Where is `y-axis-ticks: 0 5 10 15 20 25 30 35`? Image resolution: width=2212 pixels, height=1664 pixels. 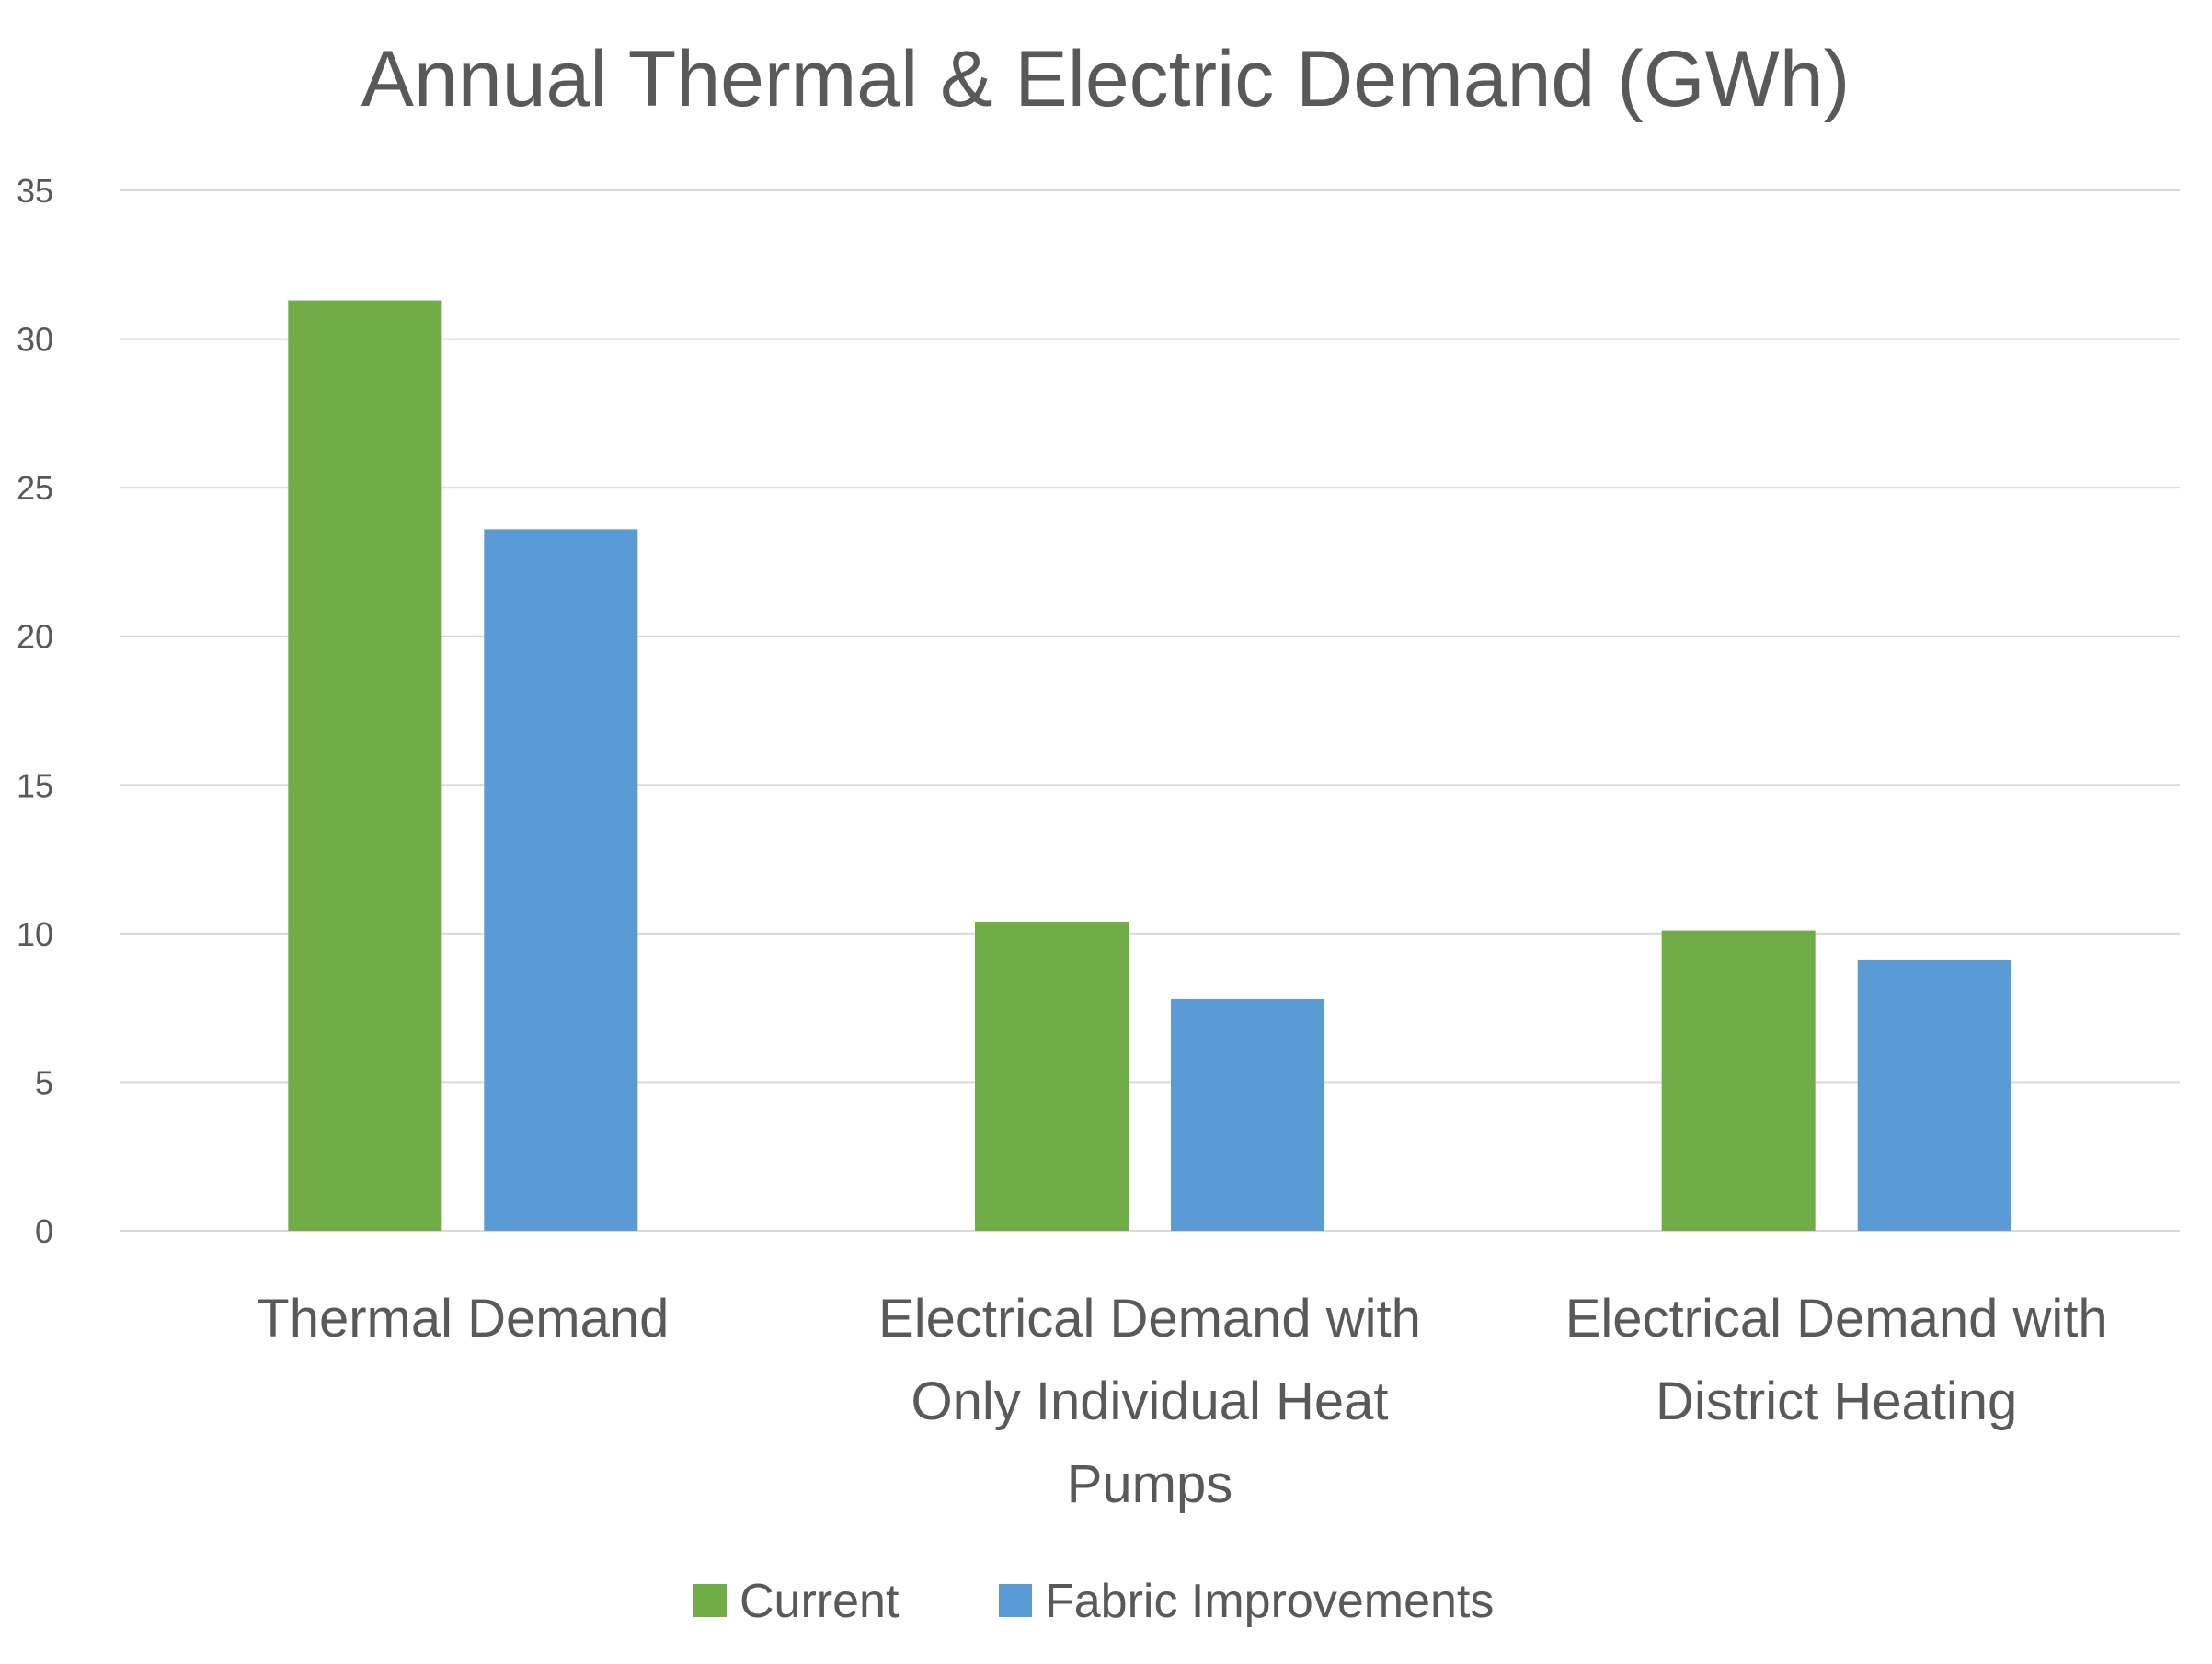 y-axis-ticks: 0 5 10 15 20 25 30 35 is located at coordinates (35, 711).